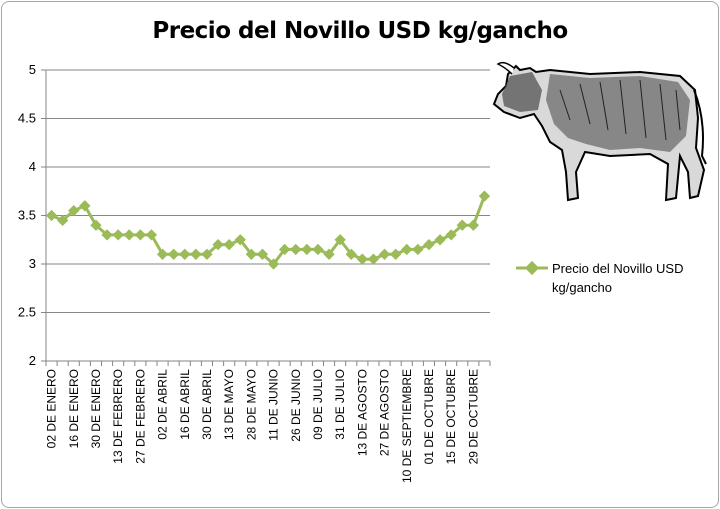  What do you see at coordinates (274, 405) in the screenshot?
I see `x-tick-label: 11 DE JUNIO` at bounding box center [274, 405].